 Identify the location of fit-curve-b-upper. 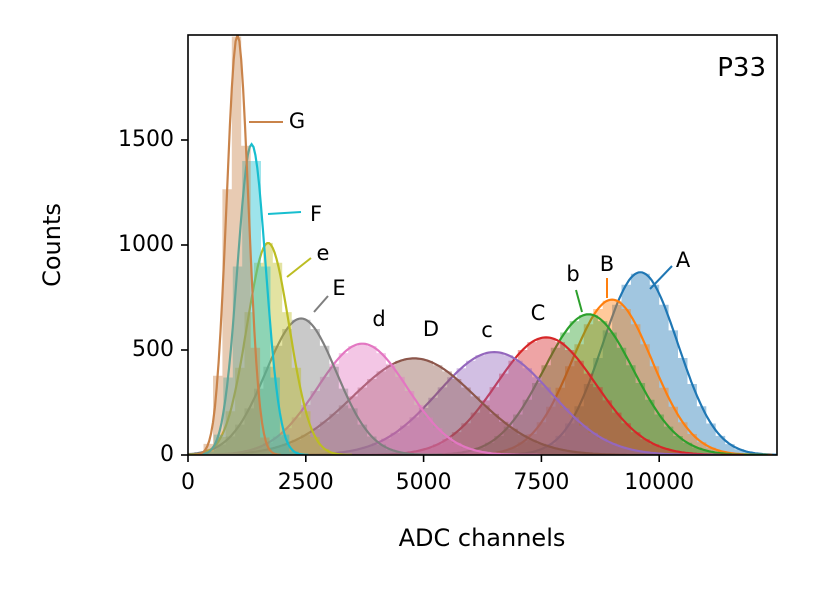
(612, 376).